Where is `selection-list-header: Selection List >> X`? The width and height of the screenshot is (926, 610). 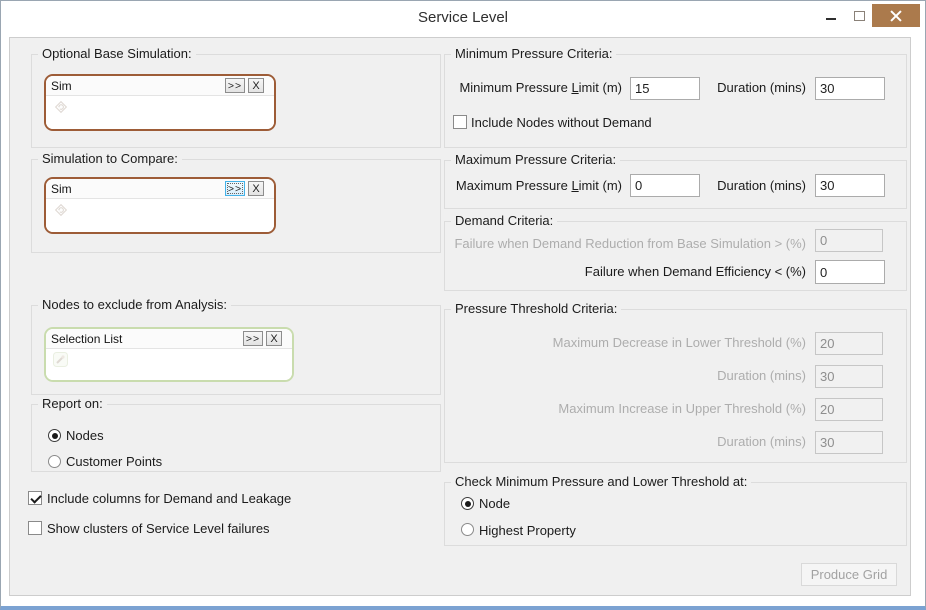
selection-list-header: Selection List >> X is located at coordinates (169, 339).